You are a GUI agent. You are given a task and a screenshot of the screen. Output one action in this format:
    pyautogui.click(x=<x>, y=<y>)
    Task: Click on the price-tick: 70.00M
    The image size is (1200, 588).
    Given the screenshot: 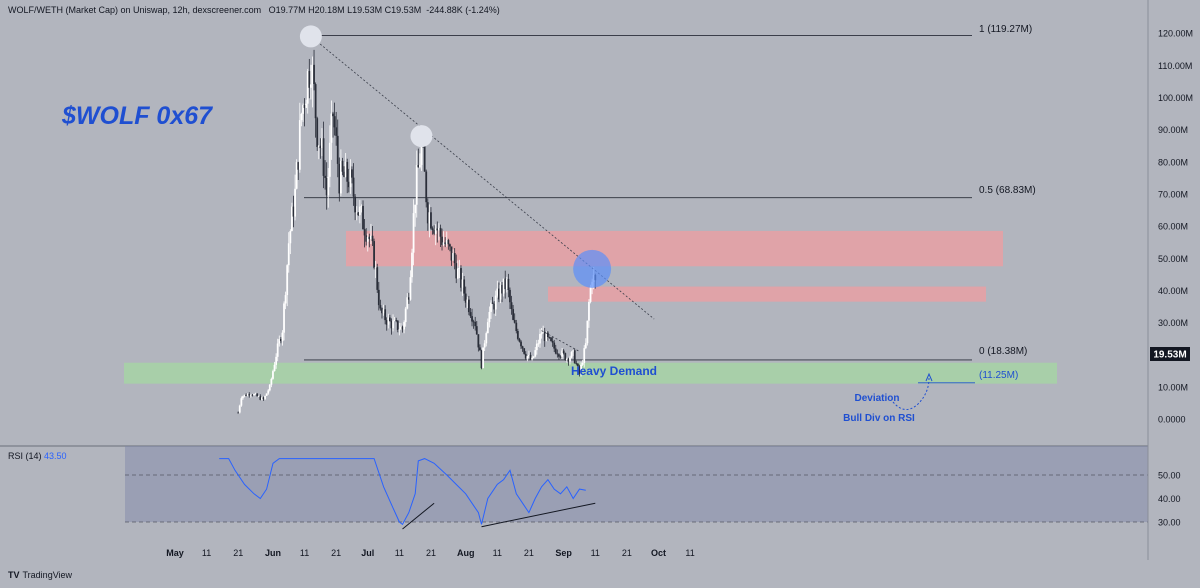 What is the action you would take?
    pyautogui.click(x=1173, y=194)
    